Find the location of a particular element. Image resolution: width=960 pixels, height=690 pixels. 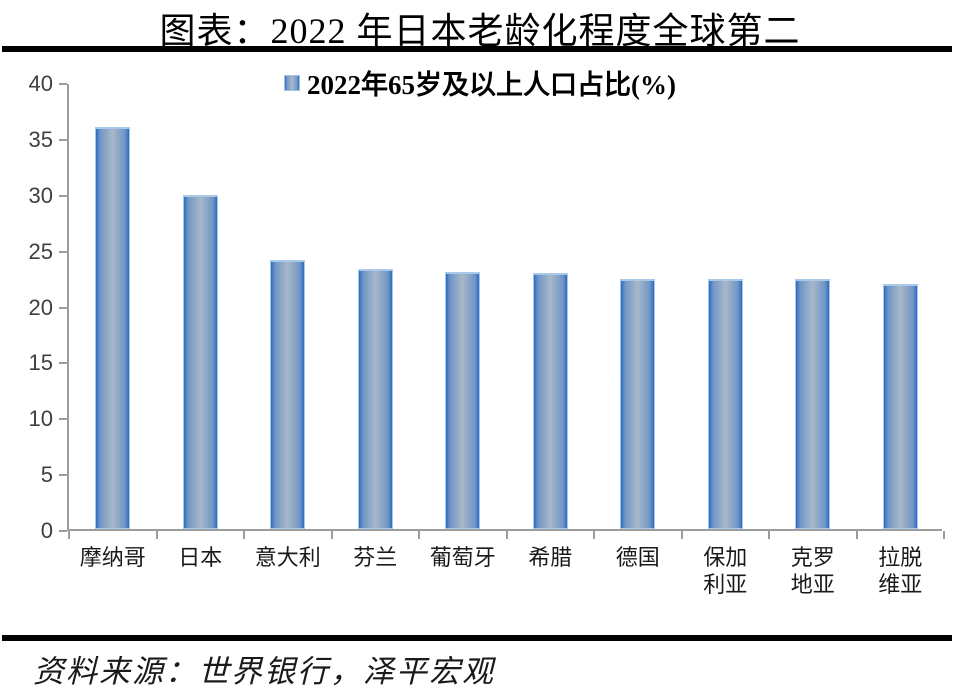

source-note: 资料来源：世界银行，泽平宏观 is located at coordinates (264, 671).